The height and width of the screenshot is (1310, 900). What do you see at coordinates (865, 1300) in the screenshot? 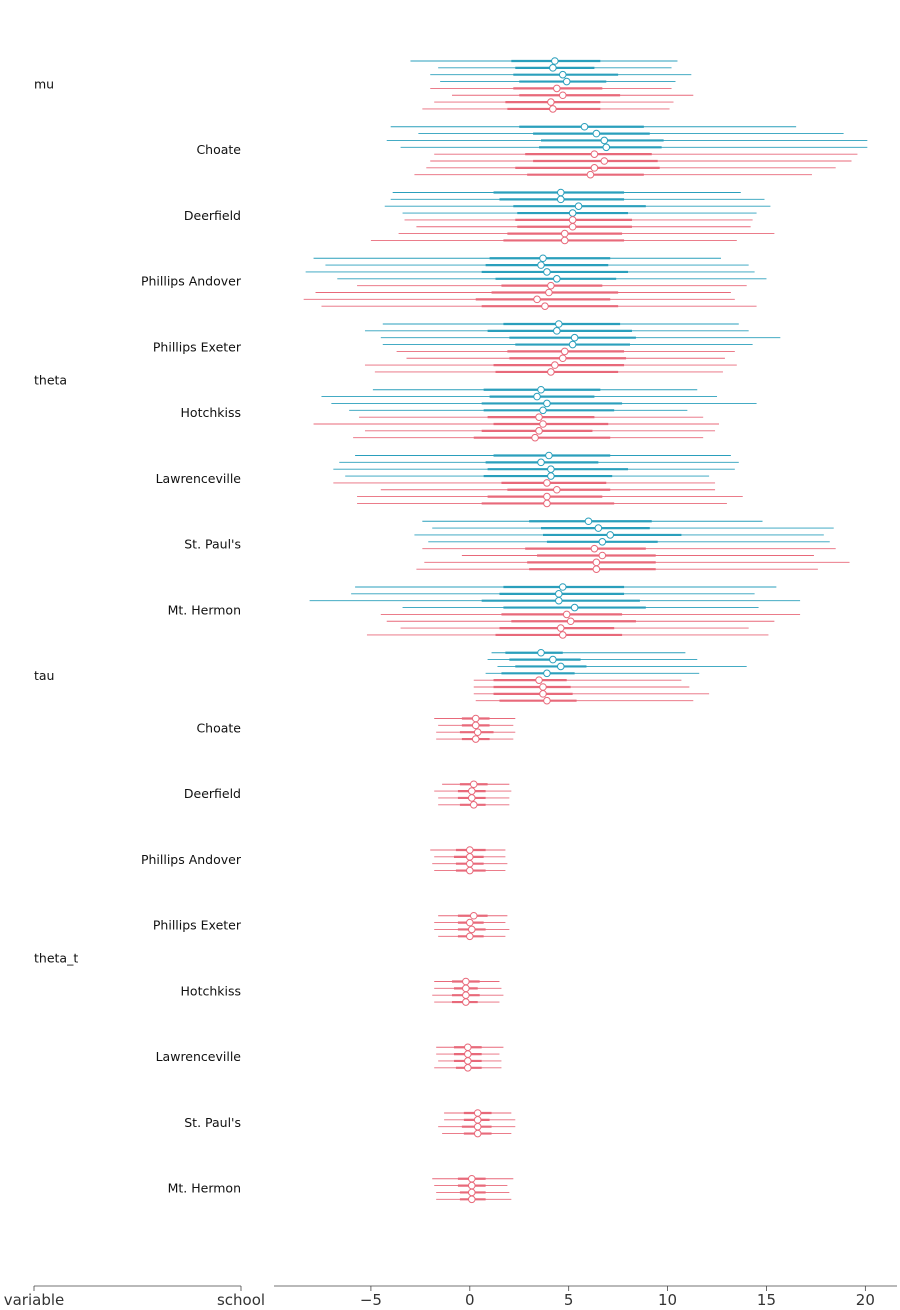
I see `x-tick-label: 20` at bounding box center [865, 1300].